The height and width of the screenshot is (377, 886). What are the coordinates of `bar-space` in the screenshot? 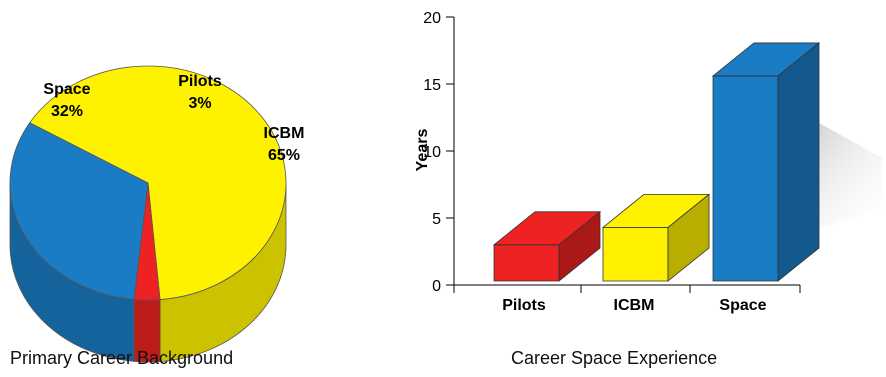 It's located at (766, 162).